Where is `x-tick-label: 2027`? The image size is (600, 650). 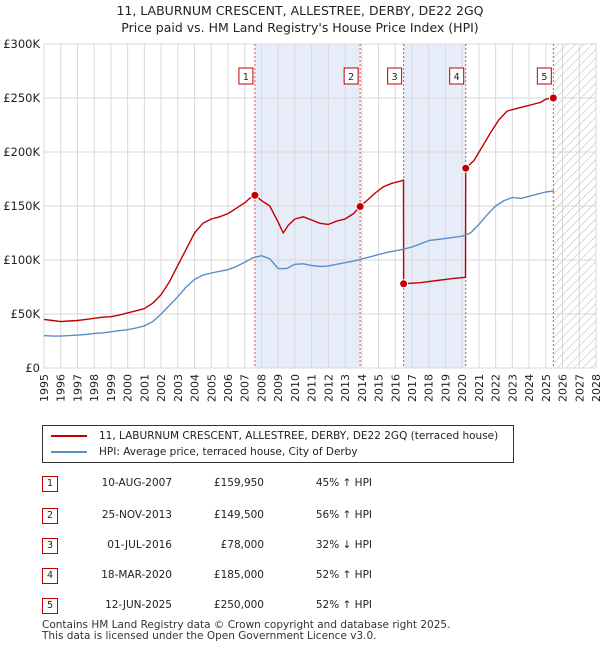
x-tick-label: 2027 is located at coordinates (579, 388).